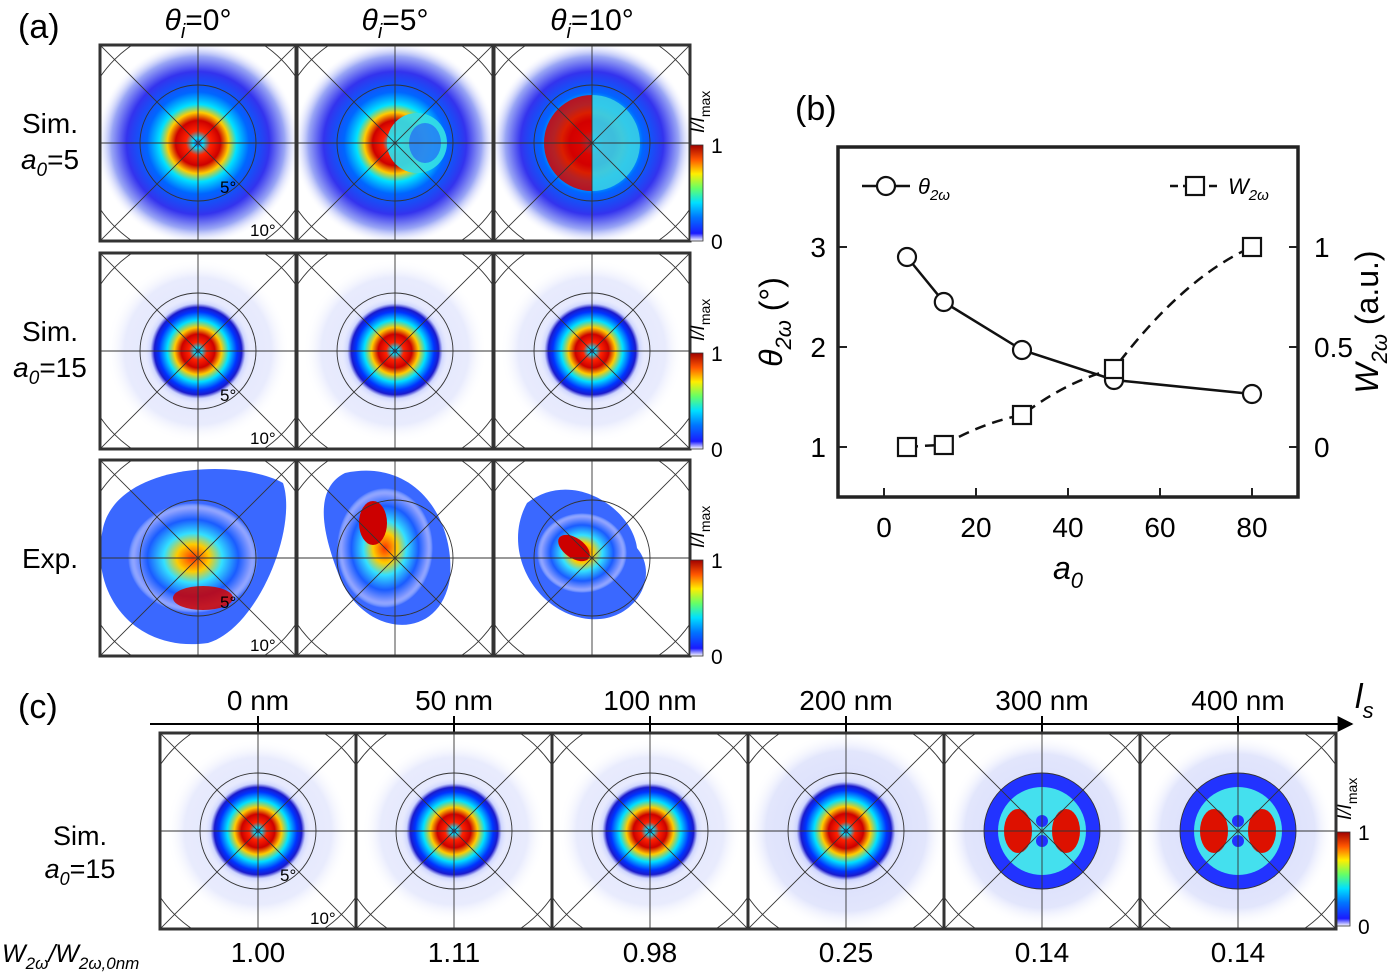 This screenshot has width=1400, height=975. I want to click on panel-a-row-labels: Sim. a0=5 Sim. a0=15 Exp., so click(50, 341).